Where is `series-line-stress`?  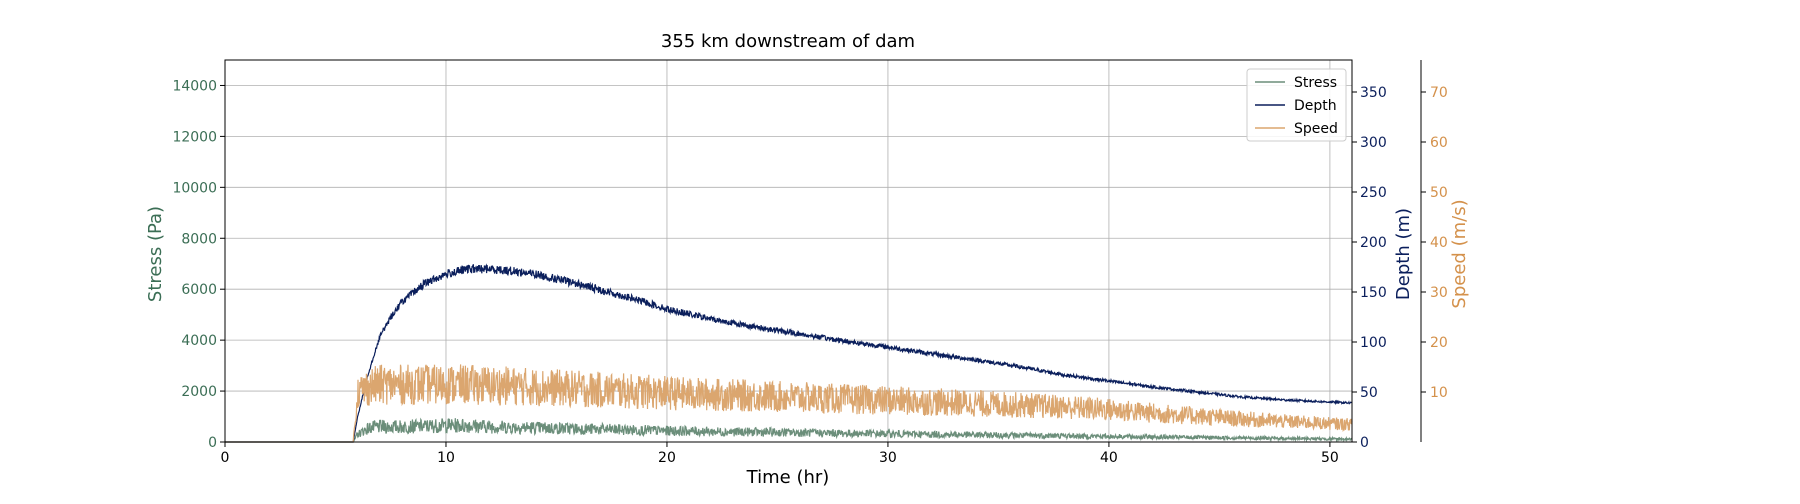 series-line-stress is located at coordinates (789, 430).